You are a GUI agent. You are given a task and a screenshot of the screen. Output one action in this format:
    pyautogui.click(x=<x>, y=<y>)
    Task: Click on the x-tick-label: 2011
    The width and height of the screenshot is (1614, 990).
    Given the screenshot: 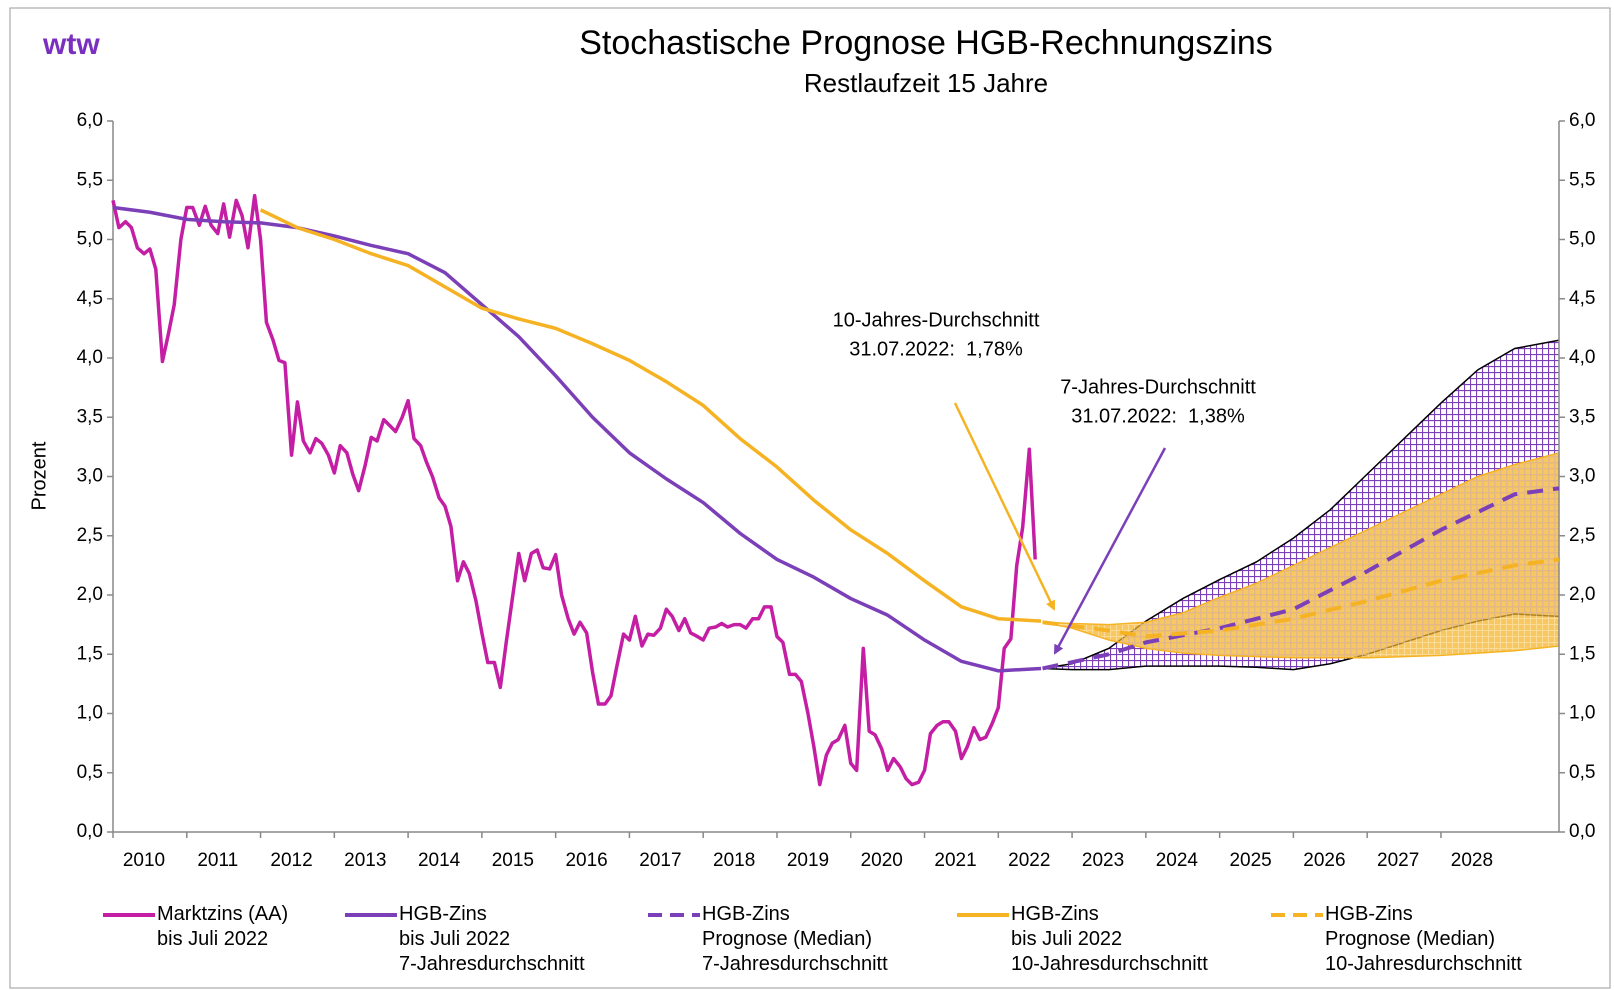 What is the action you would take?
    pyautogui.click(x=217, y=860)
    